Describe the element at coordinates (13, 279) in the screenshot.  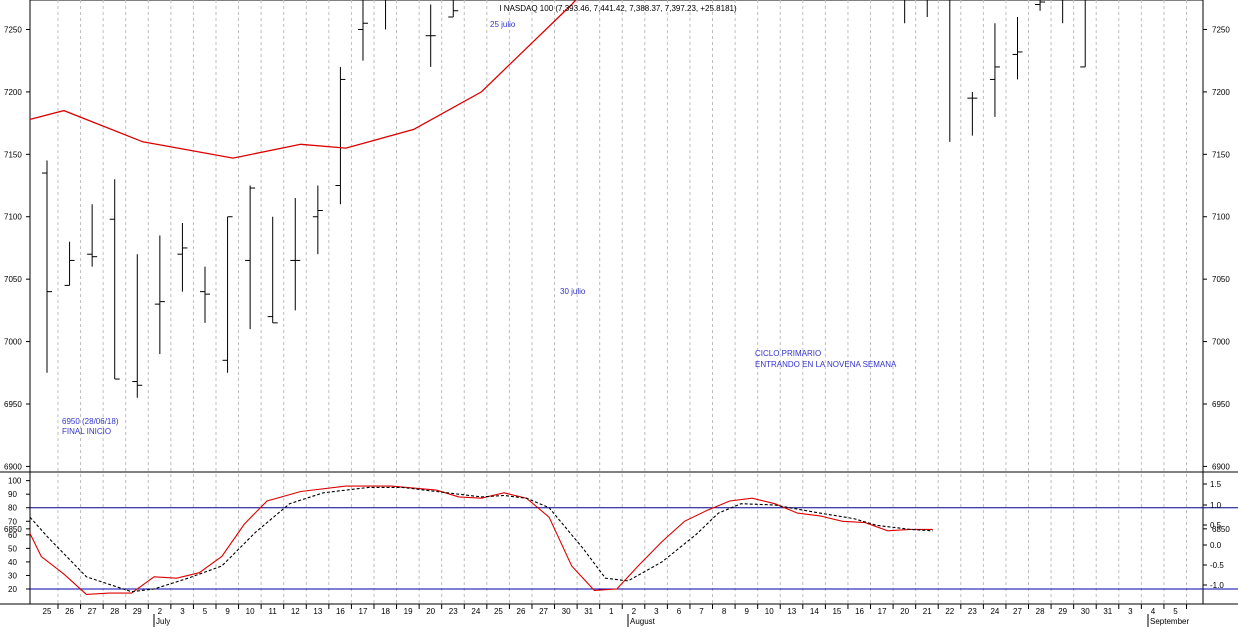
I see `y-tick-label-left: 7050` at that location.